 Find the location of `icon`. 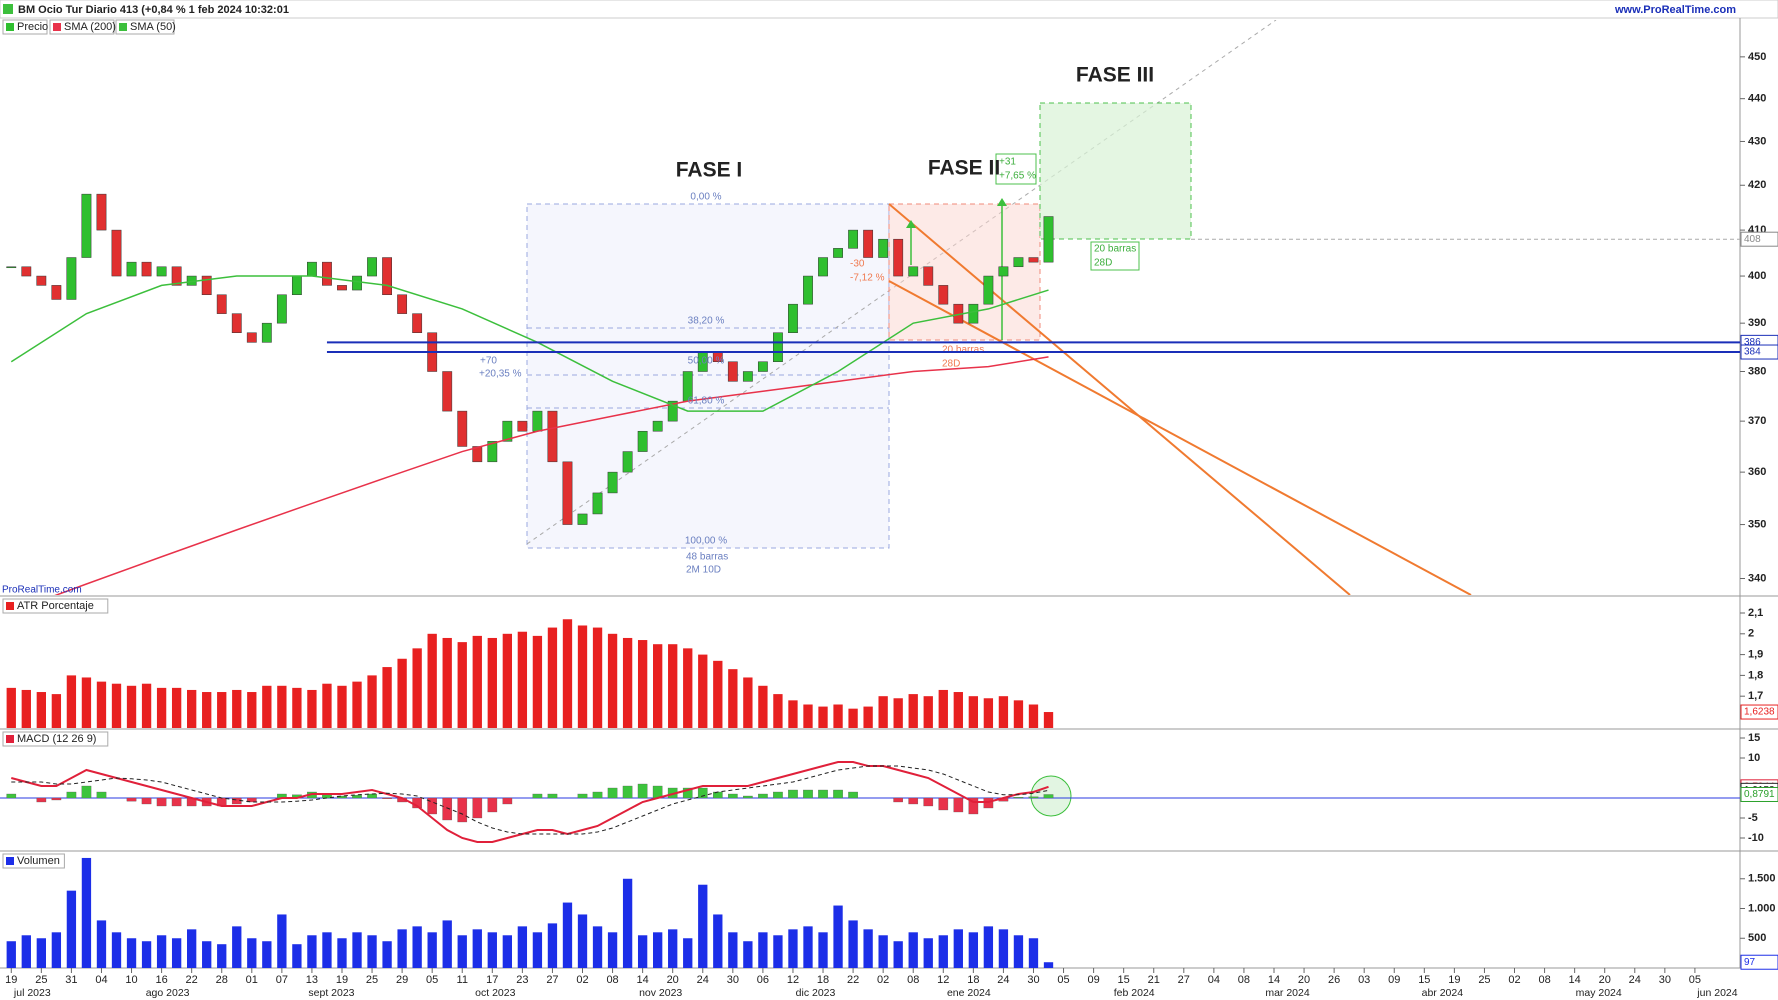

icon is located at coordinates (8, 9).